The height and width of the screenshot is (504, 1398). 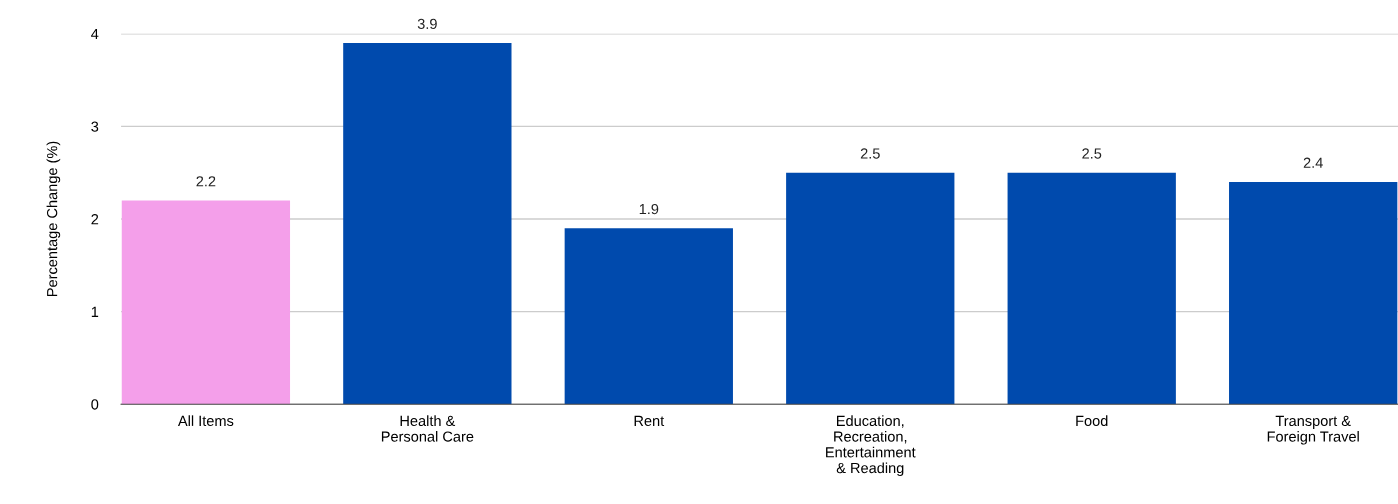 What do you see at coordinates (205, 421) in the screenshot?
I see `x-tick-label: All Items` at bounding box center [205, 421].